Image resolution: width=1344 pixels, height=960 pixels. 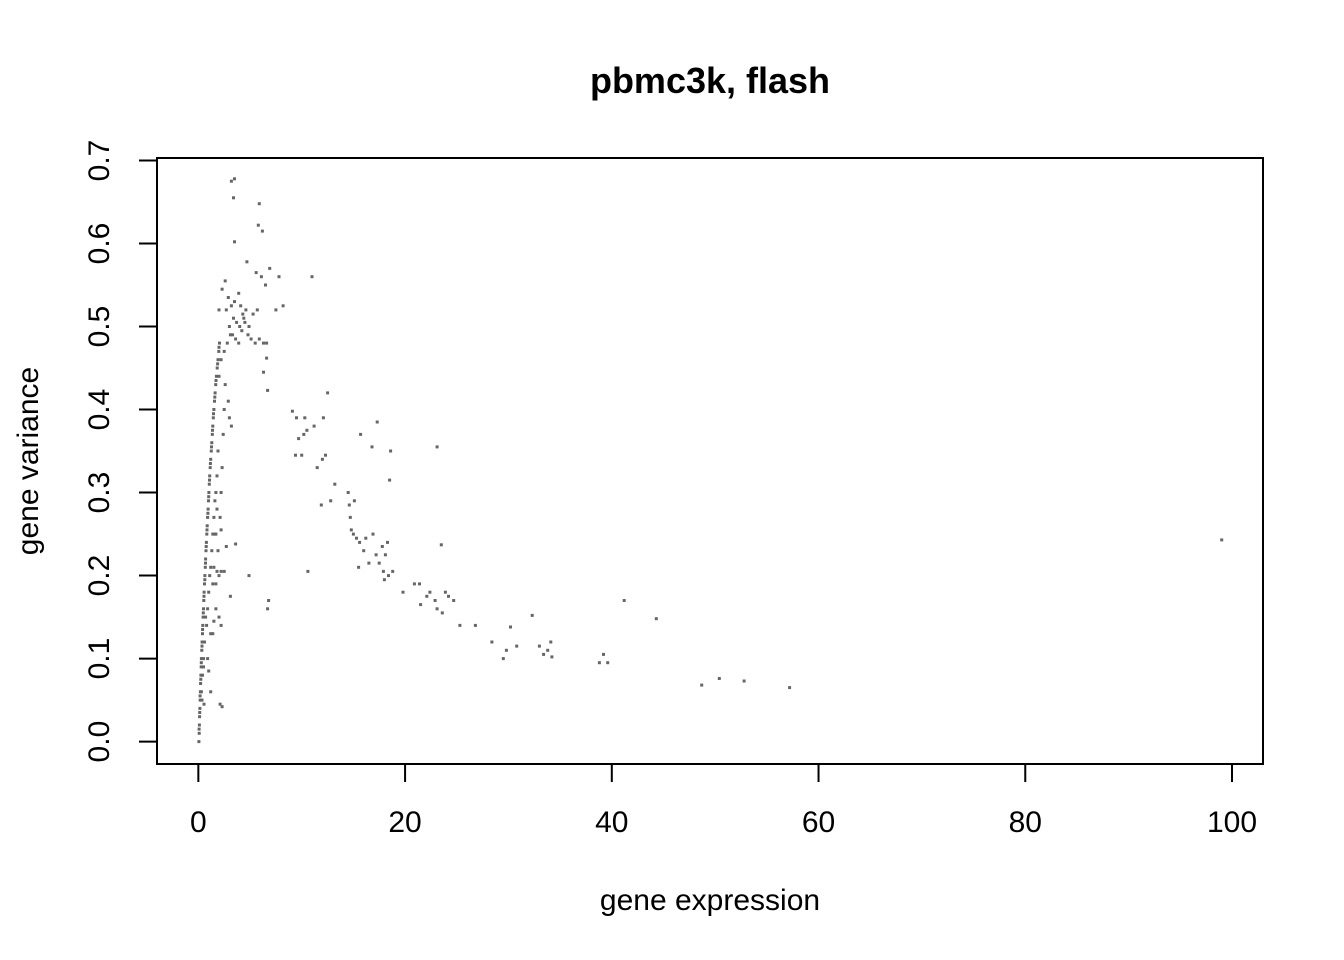 I want to click on y-tick-label: 0.1, so click(x=99, y=659).